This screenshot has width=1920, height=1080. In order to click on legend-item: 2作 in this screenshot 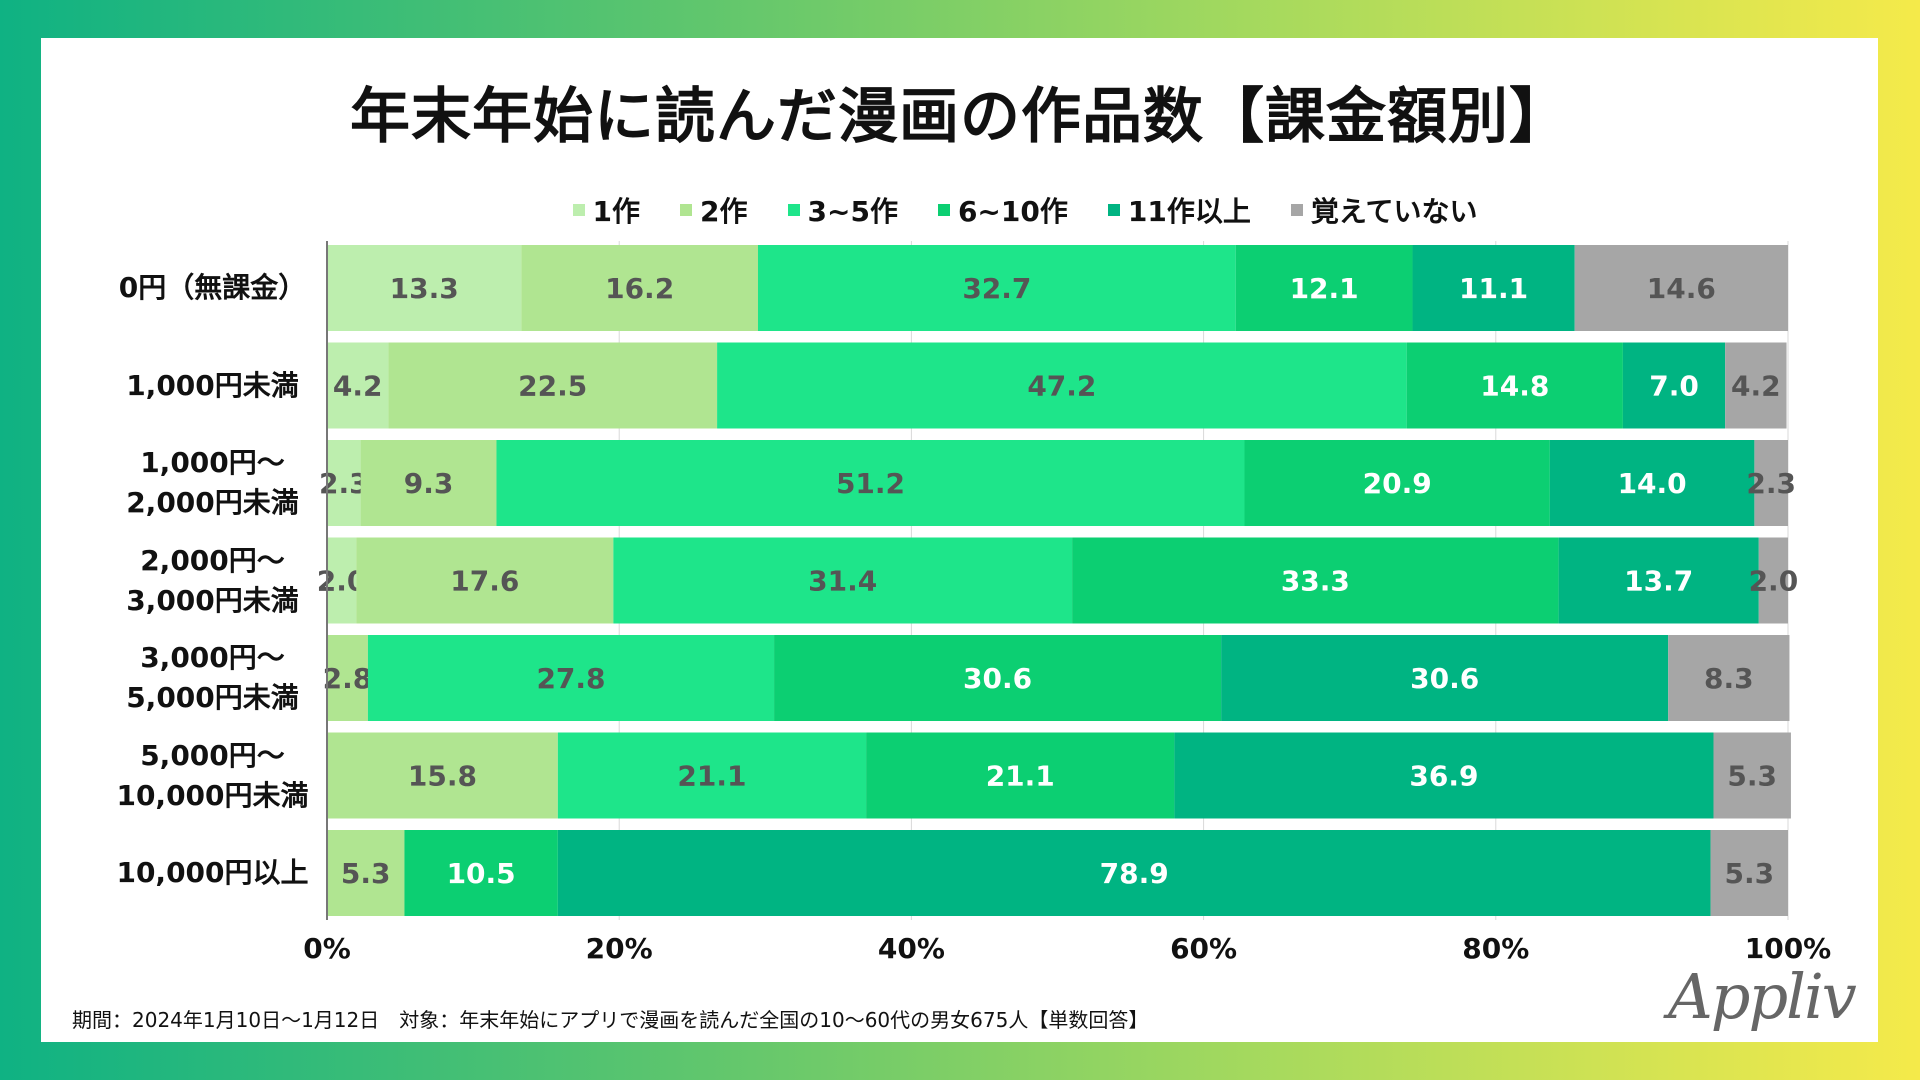, I will do `click(714, 210)`.